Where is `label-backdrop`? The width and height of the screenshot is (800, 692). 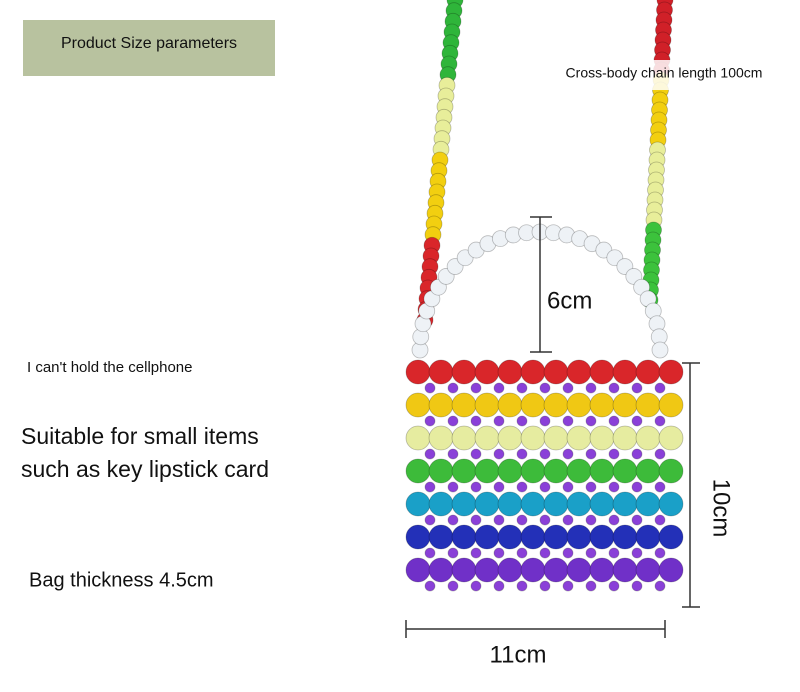
label-backdrop is located at coordinates (574, 301).